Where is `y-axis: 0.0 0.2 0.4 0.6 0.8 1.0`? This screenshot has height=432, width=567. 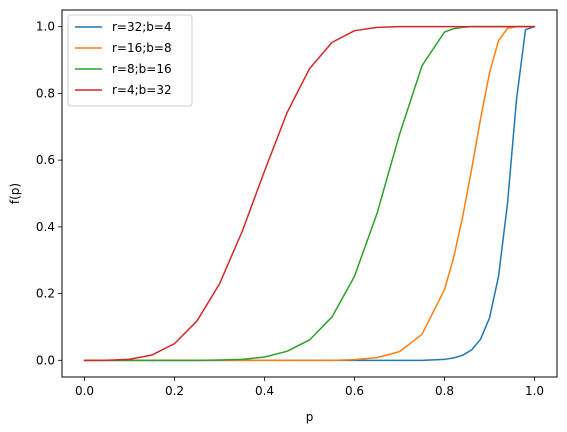 y-axis: 0.0 0.2 0.4 0.6 0.8 1.0 is located at coordinates (49, 193).